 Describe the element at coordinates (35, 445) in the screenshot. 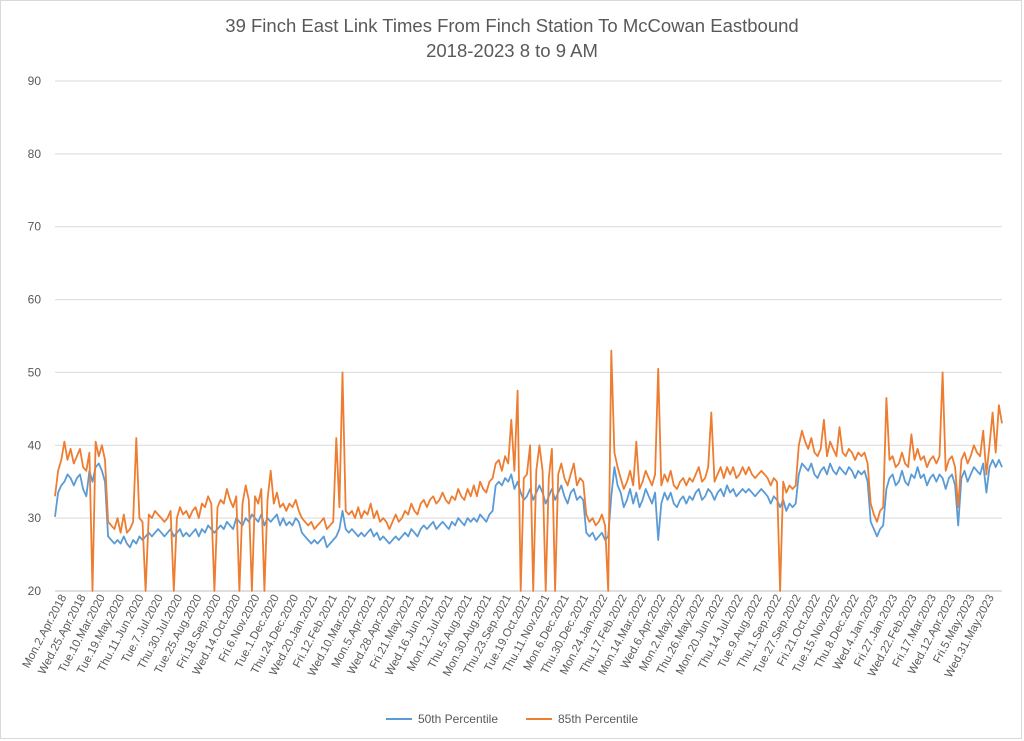

I see `y-tick-label: 40` at that location.